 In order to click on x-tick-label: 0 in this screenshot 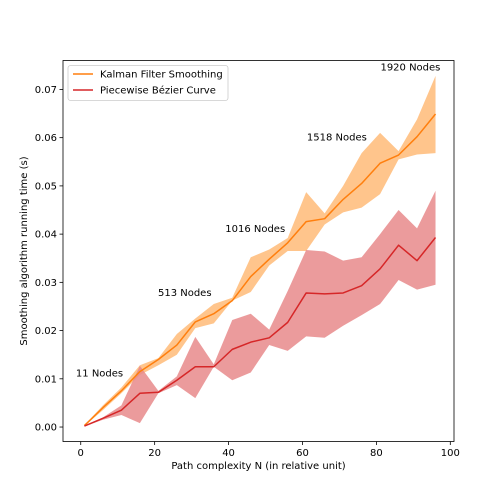, I will do `click(81, 453)`.